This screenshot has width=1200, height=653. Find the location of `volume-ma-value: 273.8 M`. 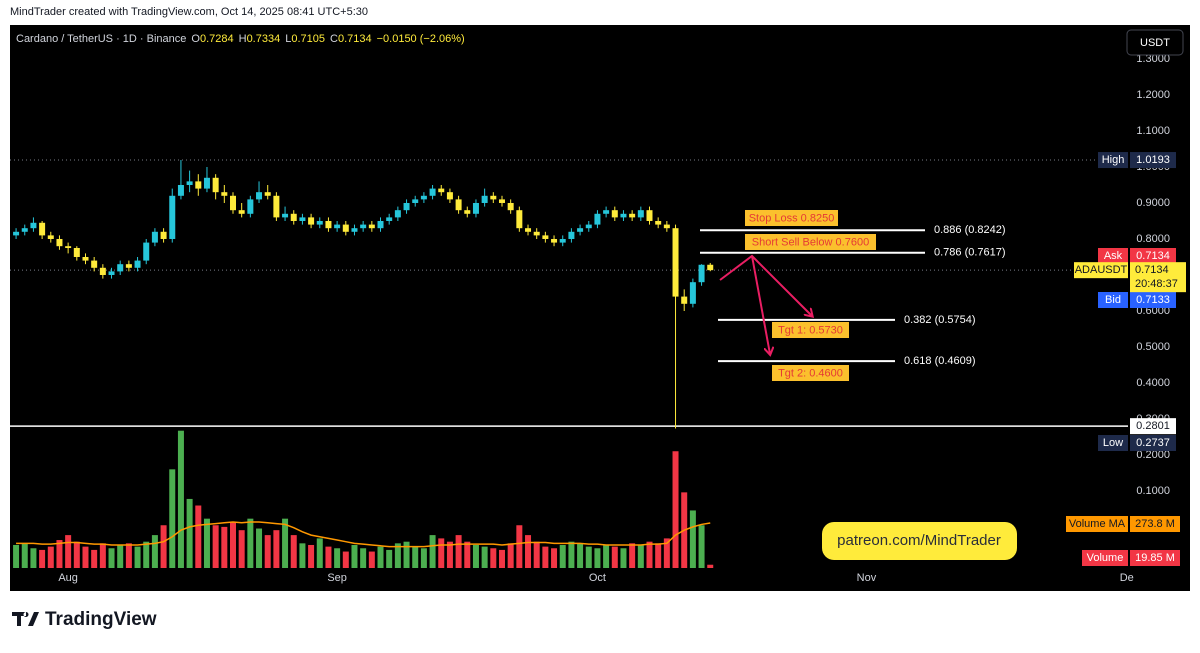

volume-ma-value: 273.8 M is located at coordinates (1155, 524).